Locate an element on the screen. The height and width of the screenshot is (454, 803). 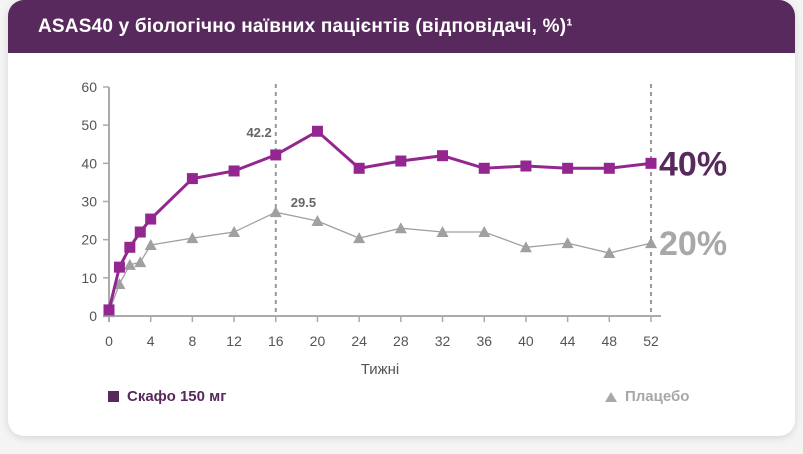
x-tick-label: 32 is located at coordinates (443, 341).